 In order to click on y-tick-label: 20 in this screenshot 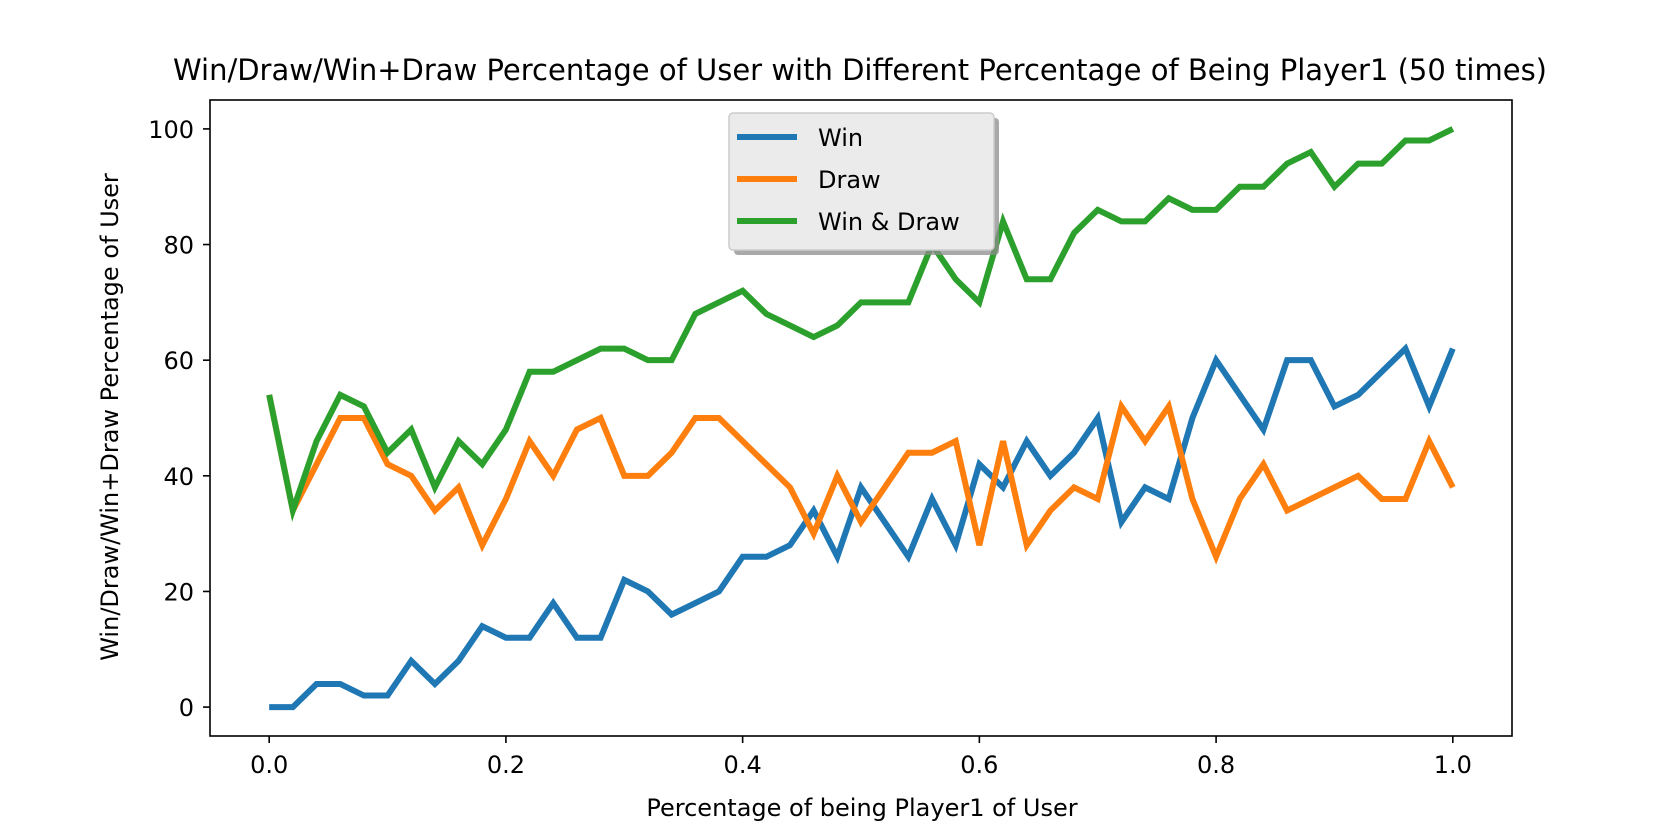, I will do `click(178, 592)`.